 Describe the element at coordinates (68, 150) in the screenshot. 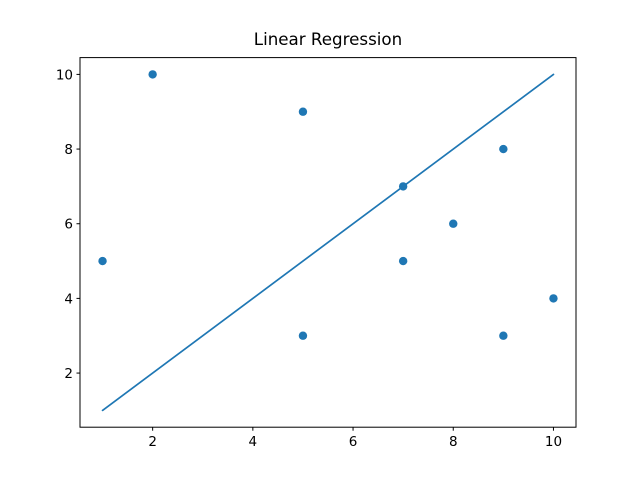

I see `y-tick-label: 8` at that location.